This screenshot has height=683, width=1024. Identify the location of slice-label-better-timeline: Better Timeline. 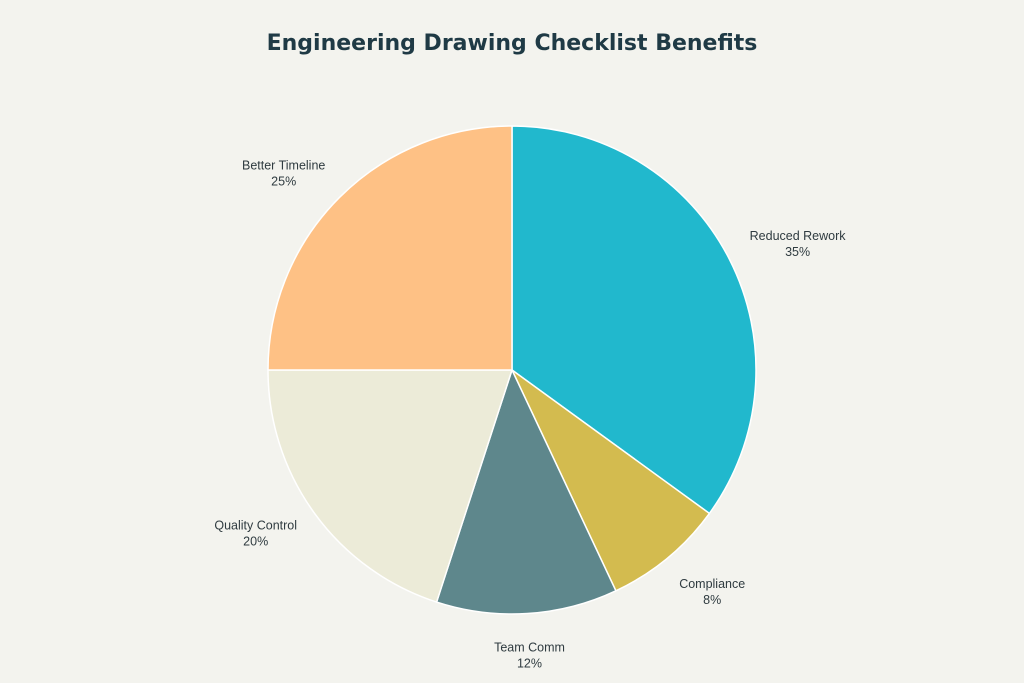
(283, 165).